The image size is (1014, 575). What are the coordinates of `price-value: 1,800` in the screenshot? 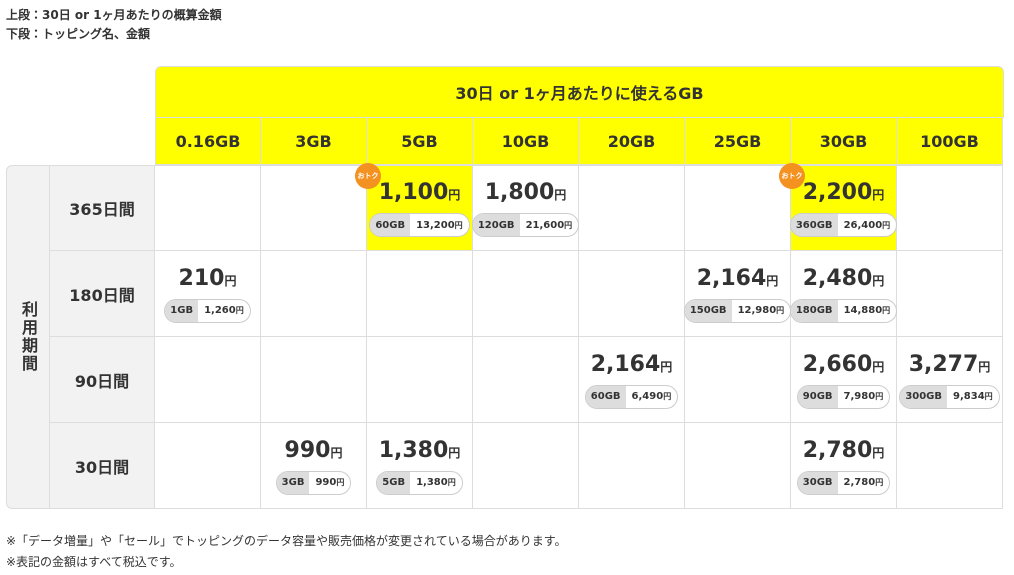 It's located at (519, 192).